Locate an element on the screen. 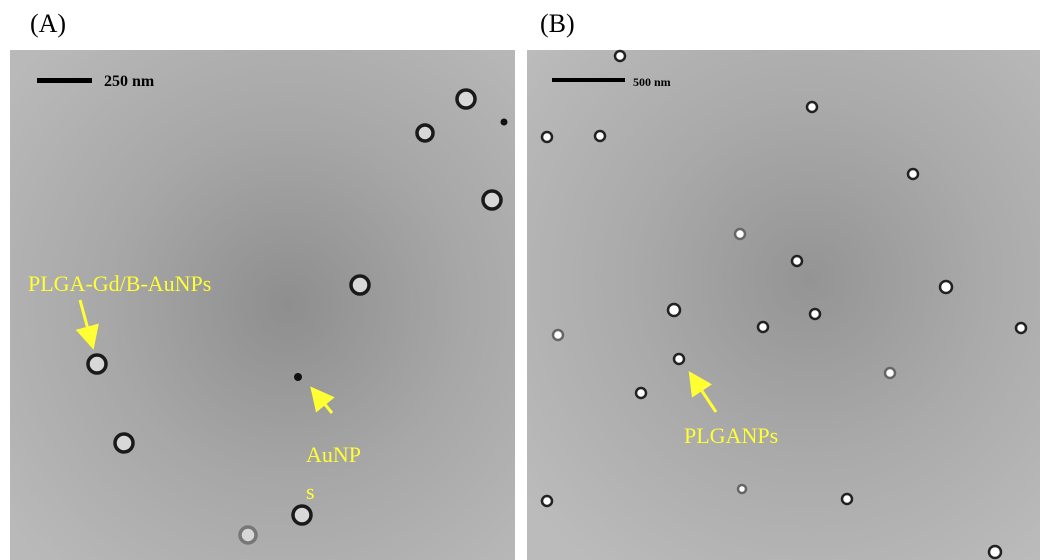  scale-label: 250 nm is located at coordinates (129, 81).